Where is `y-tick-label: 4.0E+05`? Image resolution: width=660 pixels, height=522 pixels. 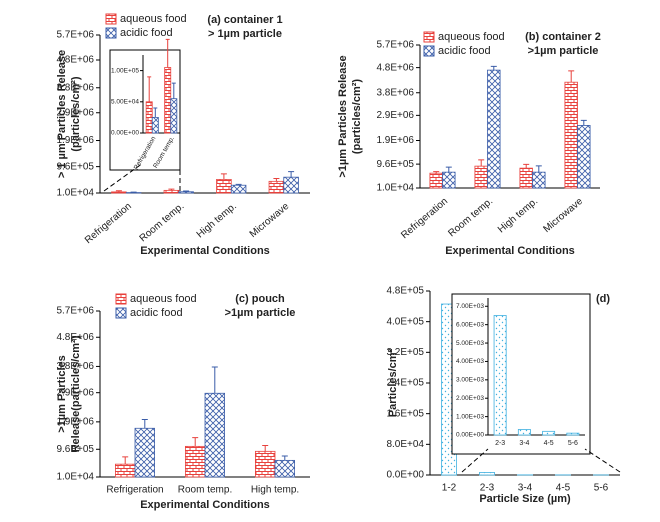 y-tick-label: 4.0E+05 is located at coordinates (405, 321).